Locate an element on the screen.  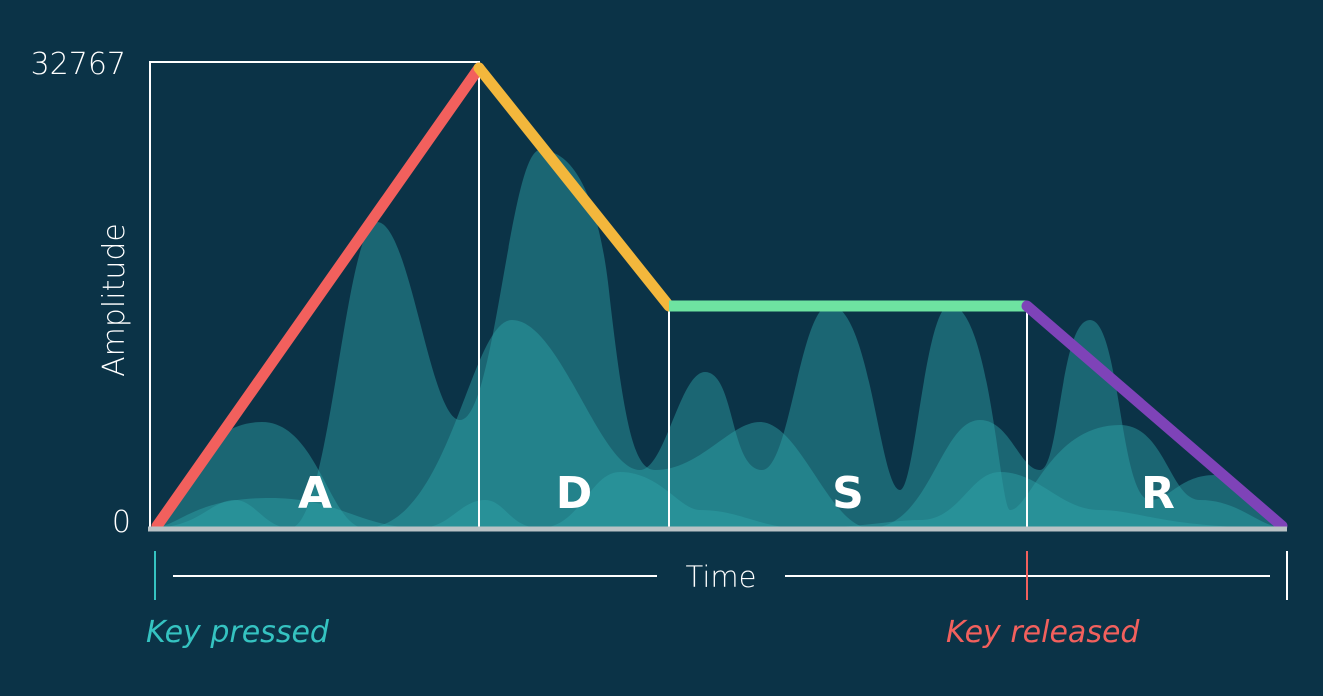
time-axis-title: Time is located at coordinates (721, 577).